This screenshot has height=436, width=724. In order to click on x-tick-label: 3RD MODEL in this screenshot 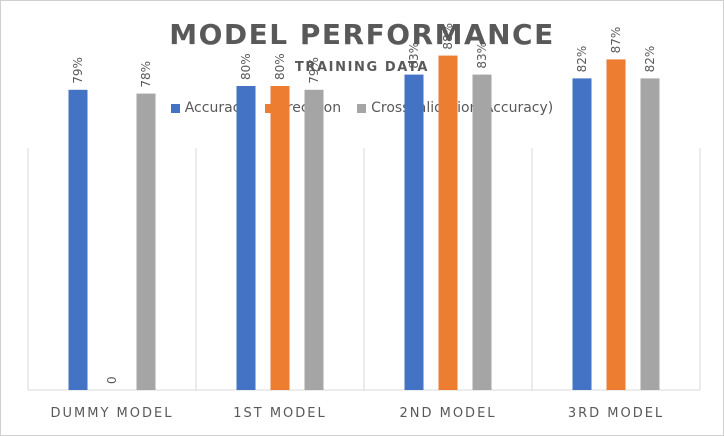, I will do `click(616, 413)`.